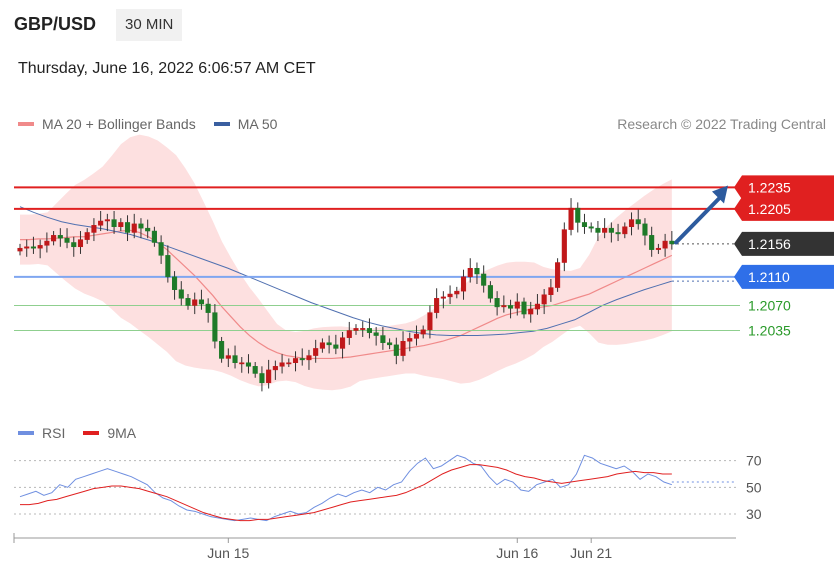  Describe the element at coordinates (26, 124) in the screenshot. I see `ma20-swatch` at that location.